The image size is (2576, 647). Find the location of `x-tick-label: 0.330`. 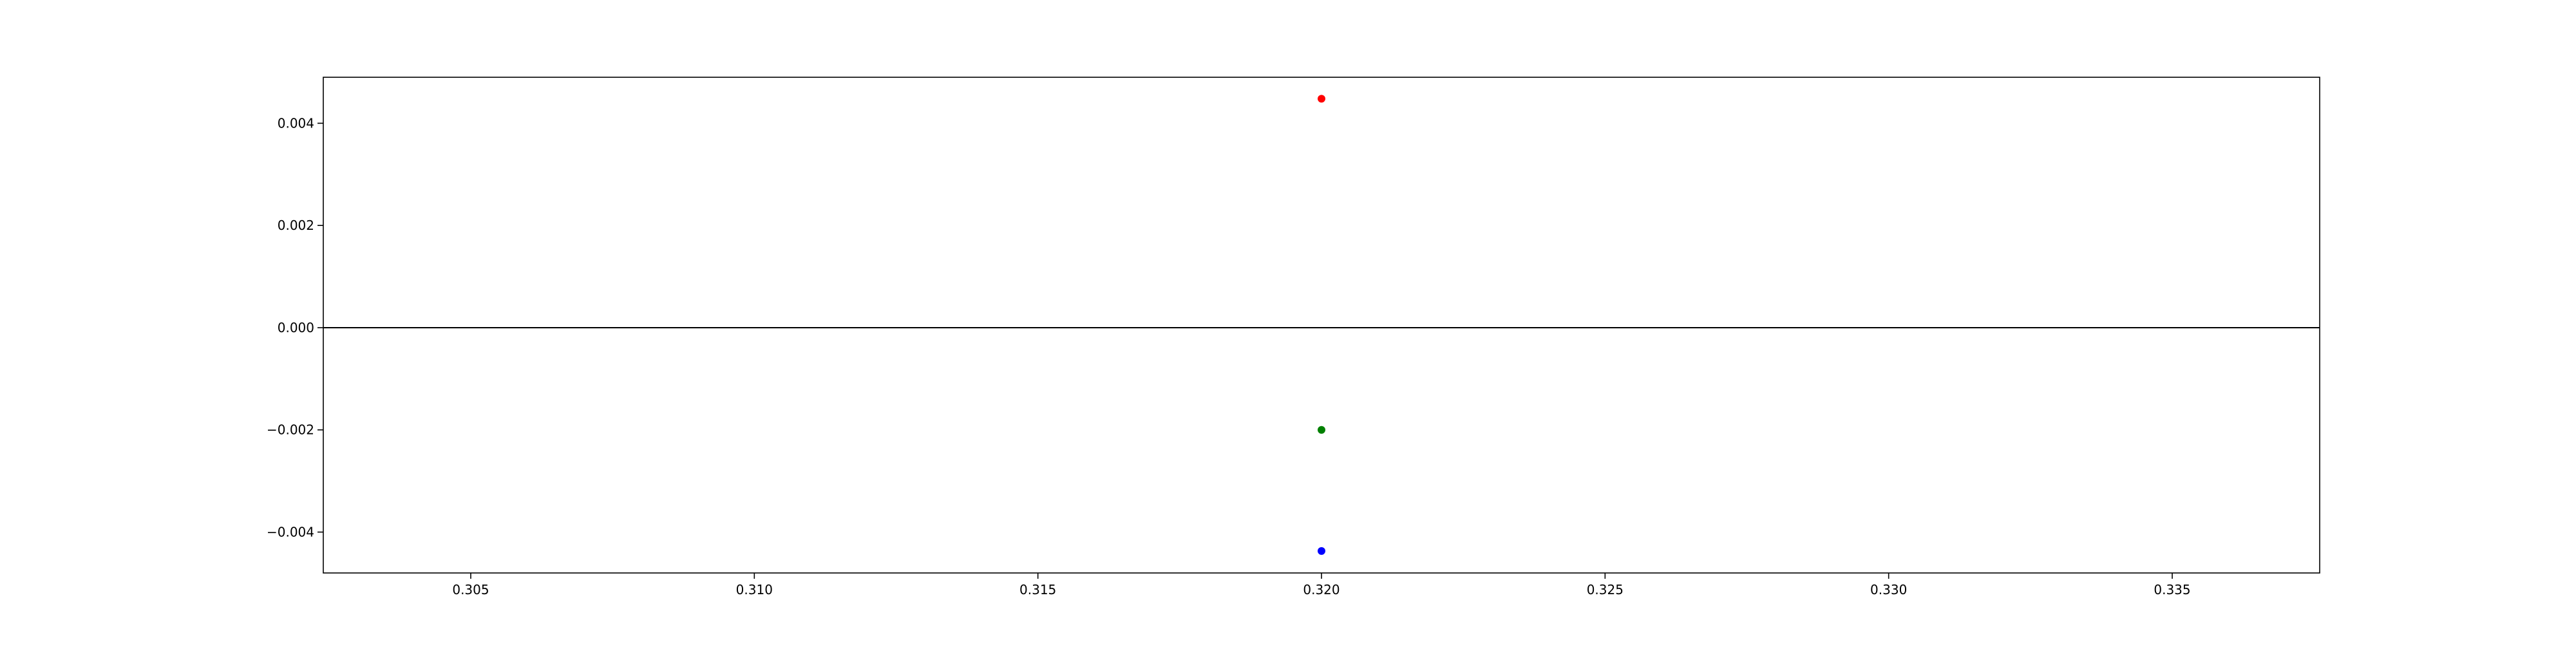

x-tick-label: 0.330 is located at coordinates (1888, 590).